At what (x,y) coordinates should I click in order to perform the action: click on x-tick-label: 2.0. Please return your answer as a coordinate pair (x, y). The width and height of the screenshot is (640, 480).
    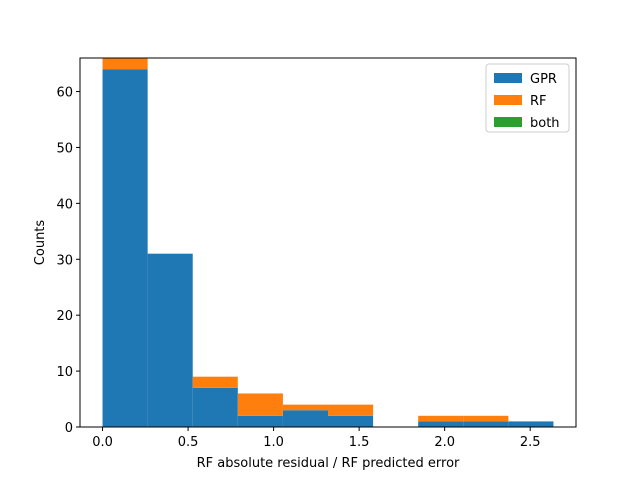
    Looking at the image, I should click on (444, 442).